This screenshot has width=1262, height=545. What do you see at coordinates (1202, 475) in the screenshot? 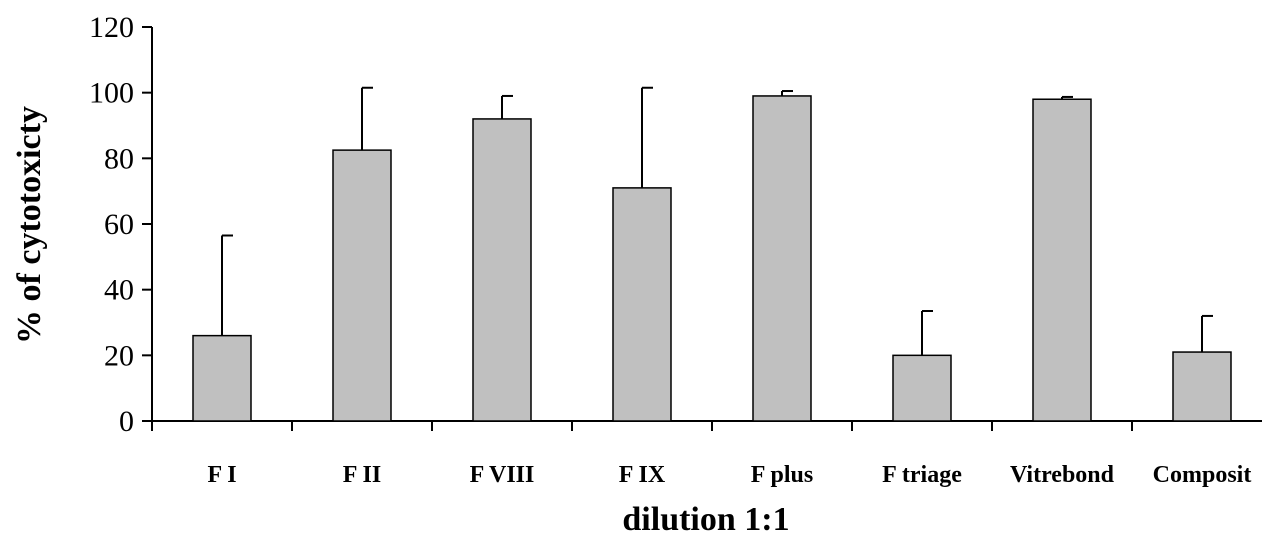
I see `x-tick-label: Composit` at bounding box center [1202, 475].